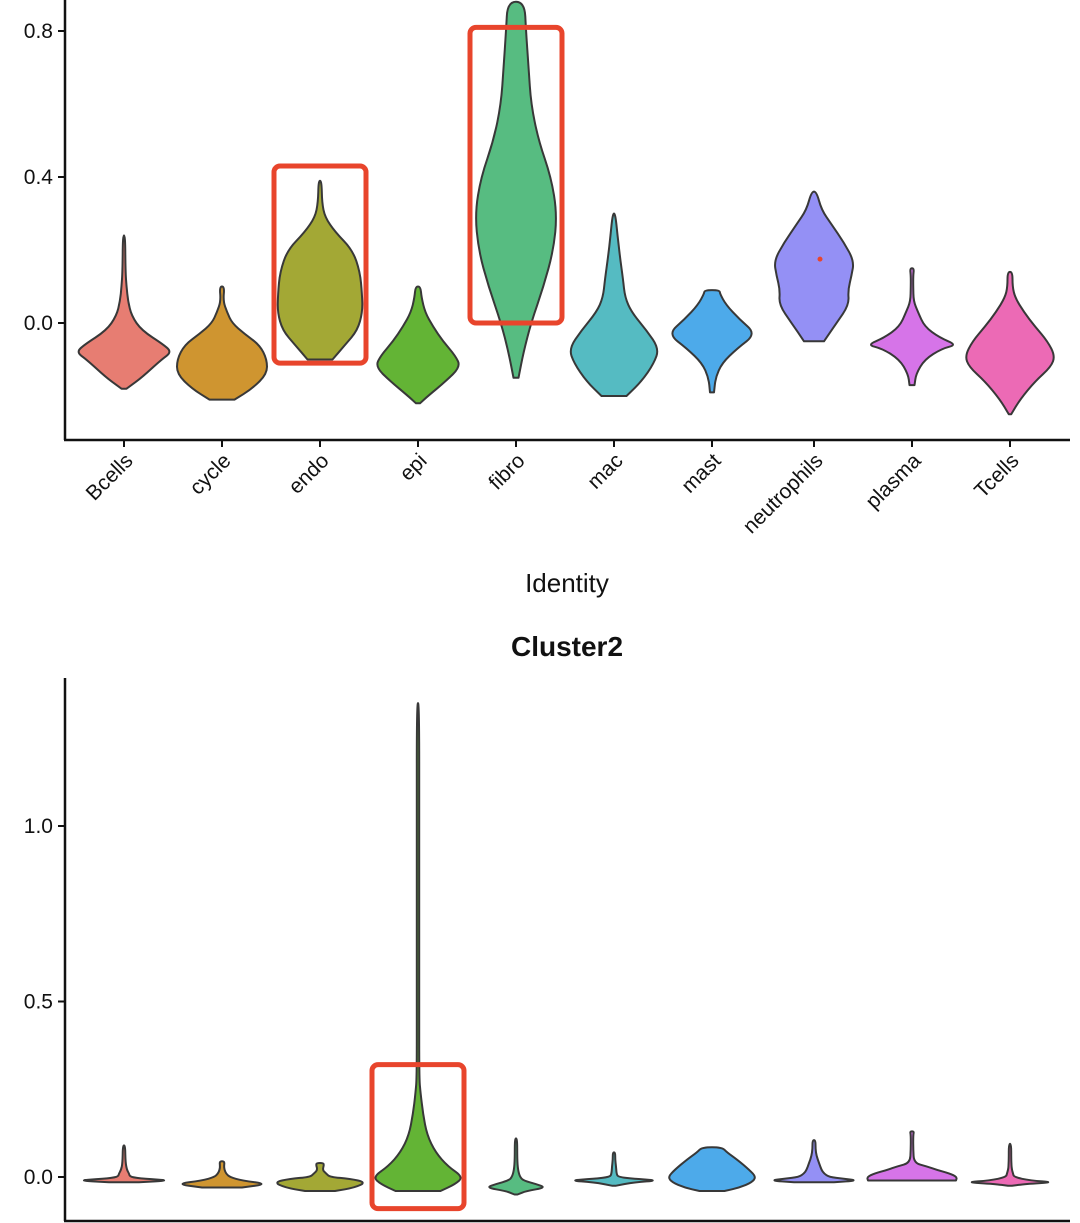 This screenshot has height=1223, width=1080. I want to click on x-tick-label: endo, so click(308, 473).